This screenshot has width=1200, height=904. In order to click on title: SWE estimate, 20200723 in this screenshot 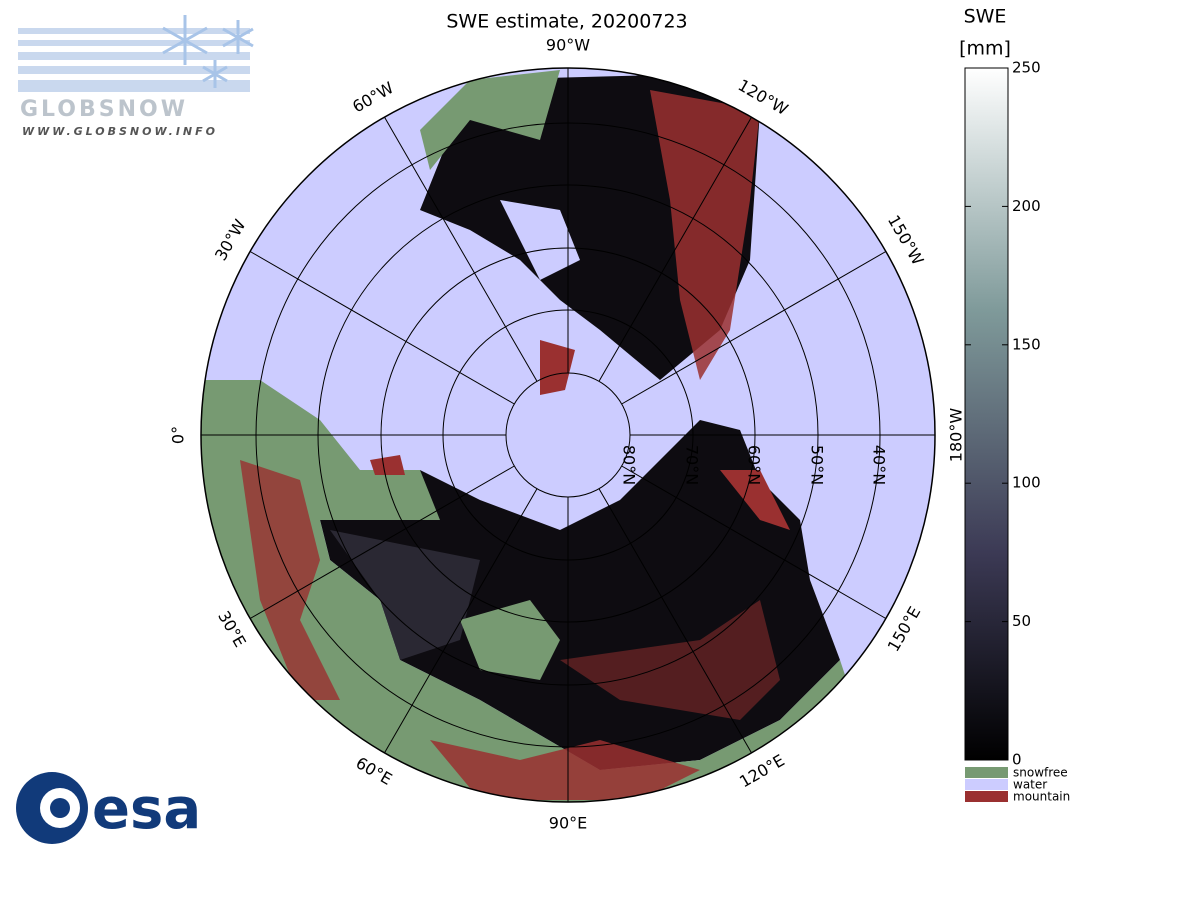, I will do `click(566, 22)`.